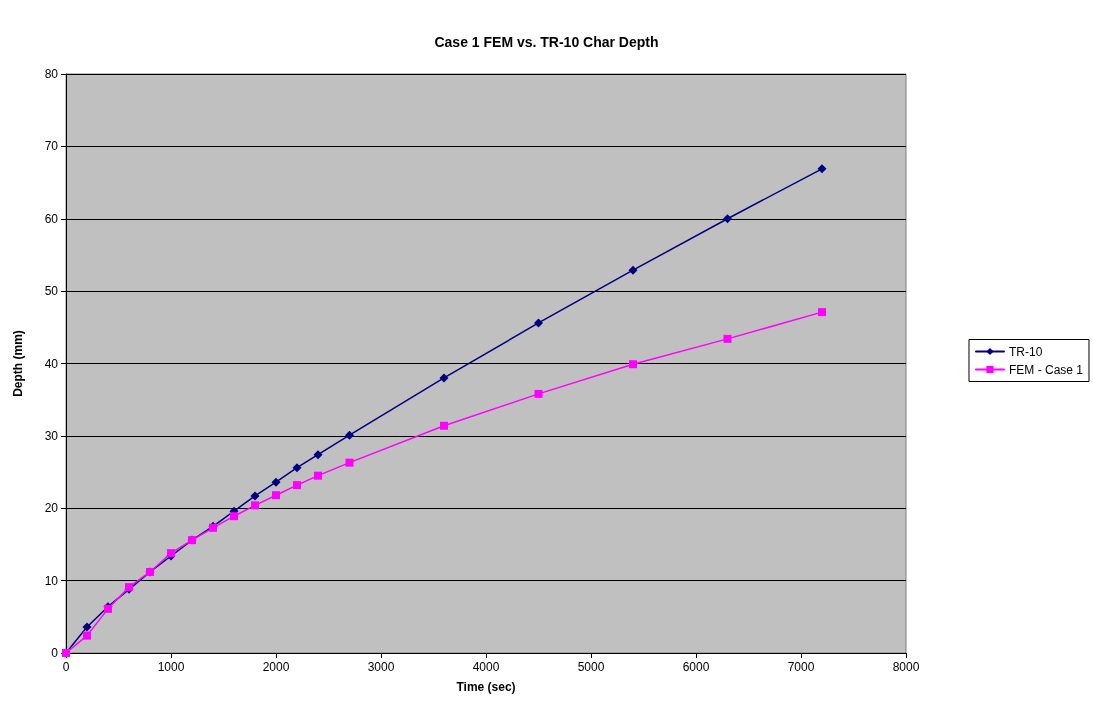 The image size is (1093, 721). Describe the element at coordinates (1025, 351) in the screenshot. I see `legend-label: TR-10` at that location.